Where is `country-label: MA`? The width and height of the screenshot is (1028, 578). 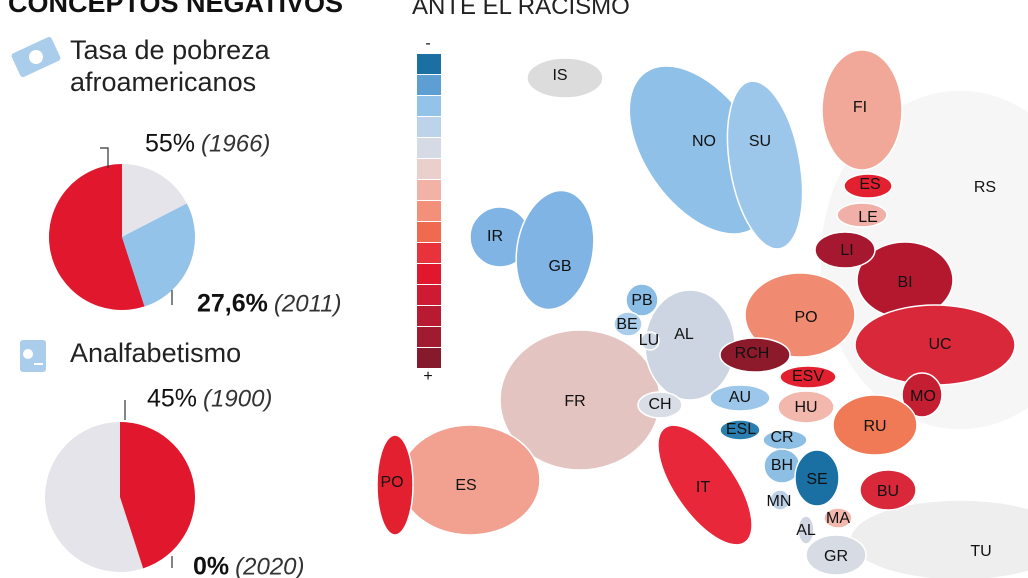 country-label: MA is located at coordinates (838, 518).